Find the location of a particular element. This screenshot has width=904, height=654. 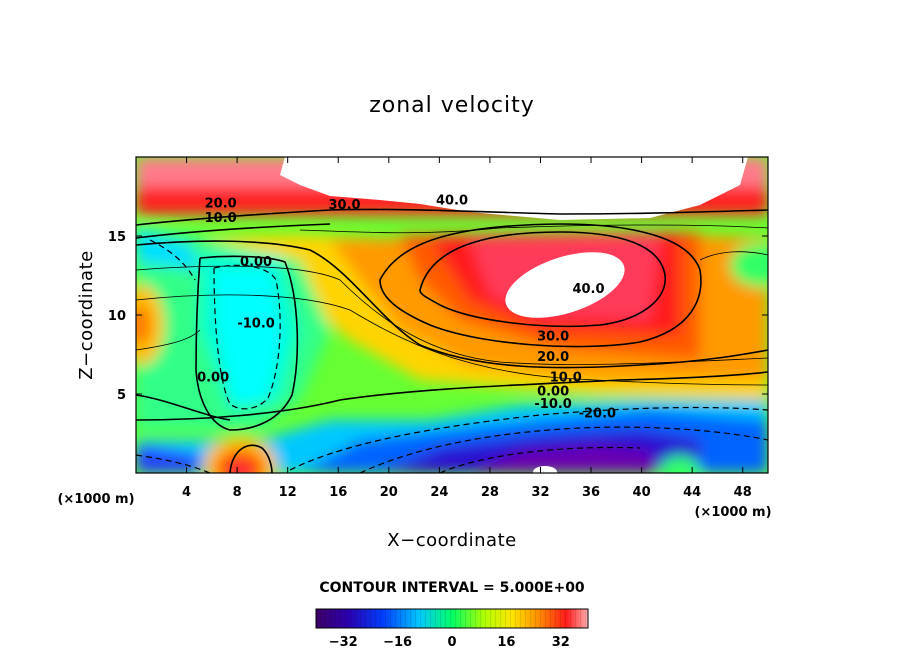

y-unit-label: (×1000 m) is located at coordinates (95, 499).